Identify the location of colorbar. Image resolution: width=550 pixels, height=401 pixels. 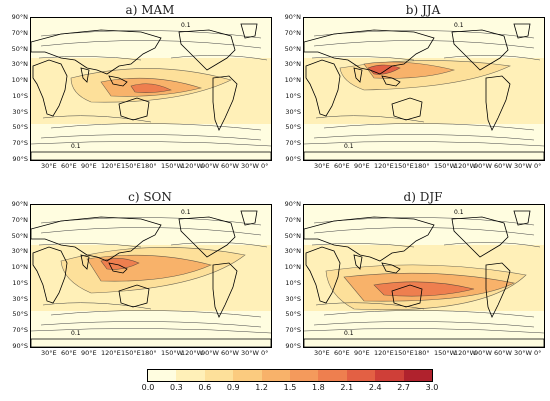
(290, 375).